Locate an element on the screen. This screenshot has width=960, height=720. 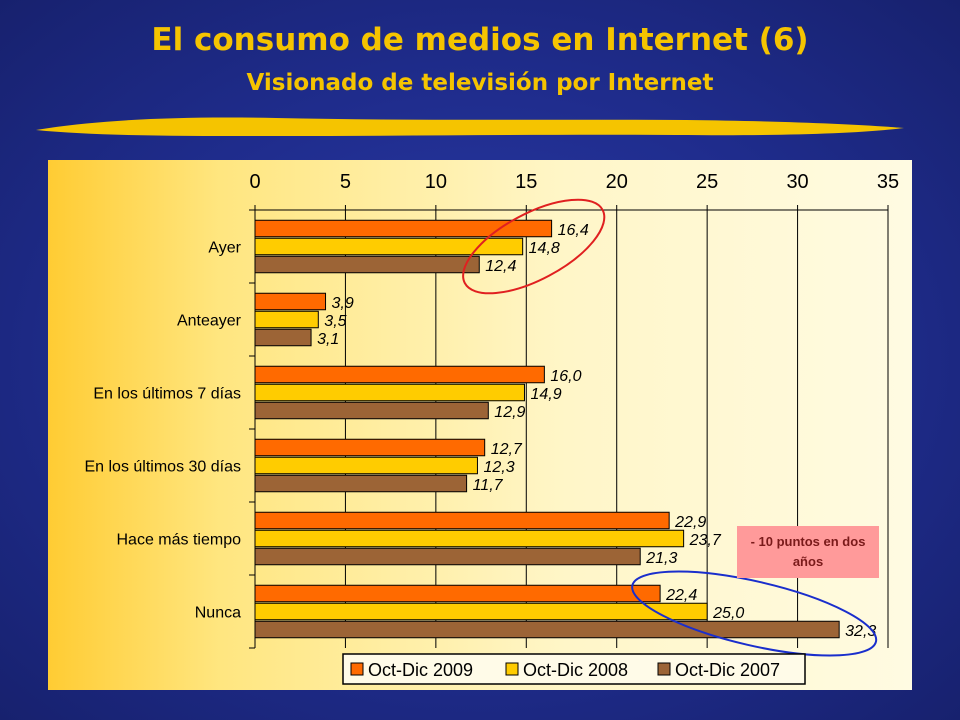
x-tick-label: 5 is located at coordinates (345, 182).